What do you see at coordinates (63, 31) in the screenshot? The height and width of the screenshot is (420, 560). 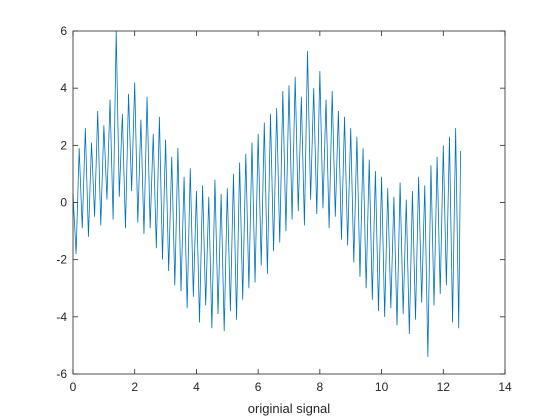 I see `y-tick-label: 6` at bounding box center [63, 31].